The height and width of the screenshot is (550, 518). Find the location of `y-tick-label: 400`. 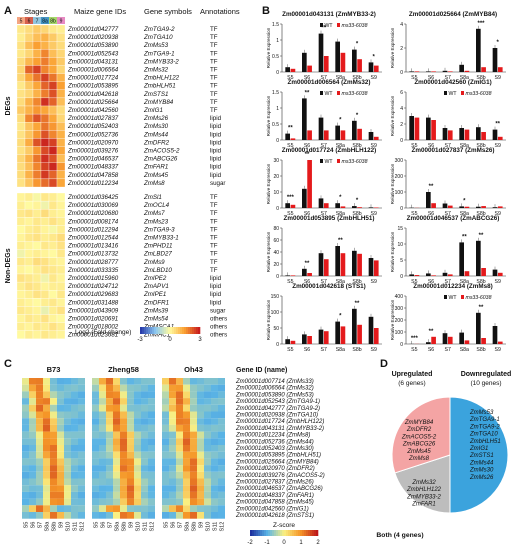

y-tick-label: 400 is located at coordinates (399, 297).